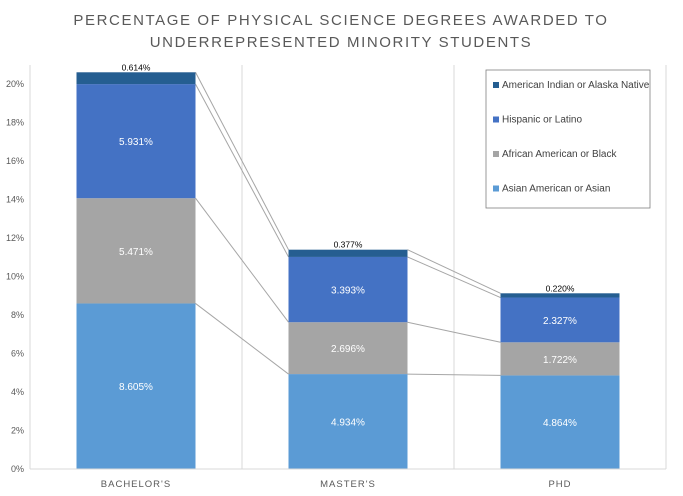 This screenshot has width=683, height=496. Describe the element at coordinates (17, 469) in the screenshot. I see `y-tick-label: 0%` at that location.